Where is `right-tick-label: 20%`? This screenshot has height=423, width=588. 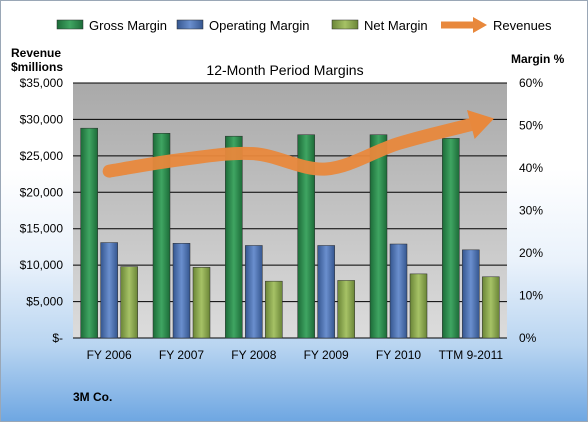
right-tick-label: 20% is located at coordinates (531, 253).